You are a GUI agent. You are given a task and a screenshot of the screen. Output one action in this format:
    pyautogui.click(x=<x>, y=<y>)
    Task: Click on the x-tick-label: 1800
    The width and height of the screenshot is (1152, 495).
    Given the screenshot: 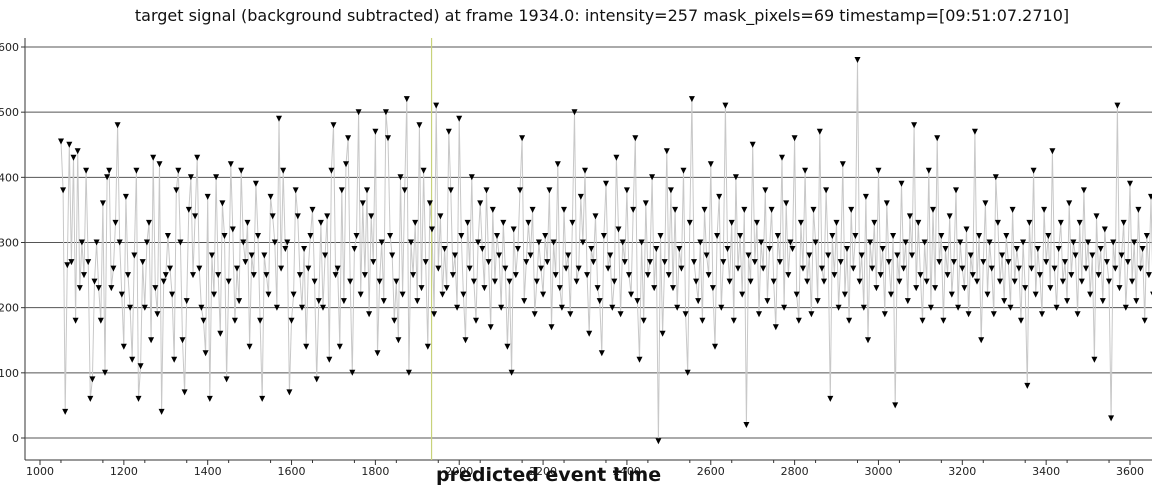 What is the action you would take?
    pyautogui.click(x=375, y=471)
    